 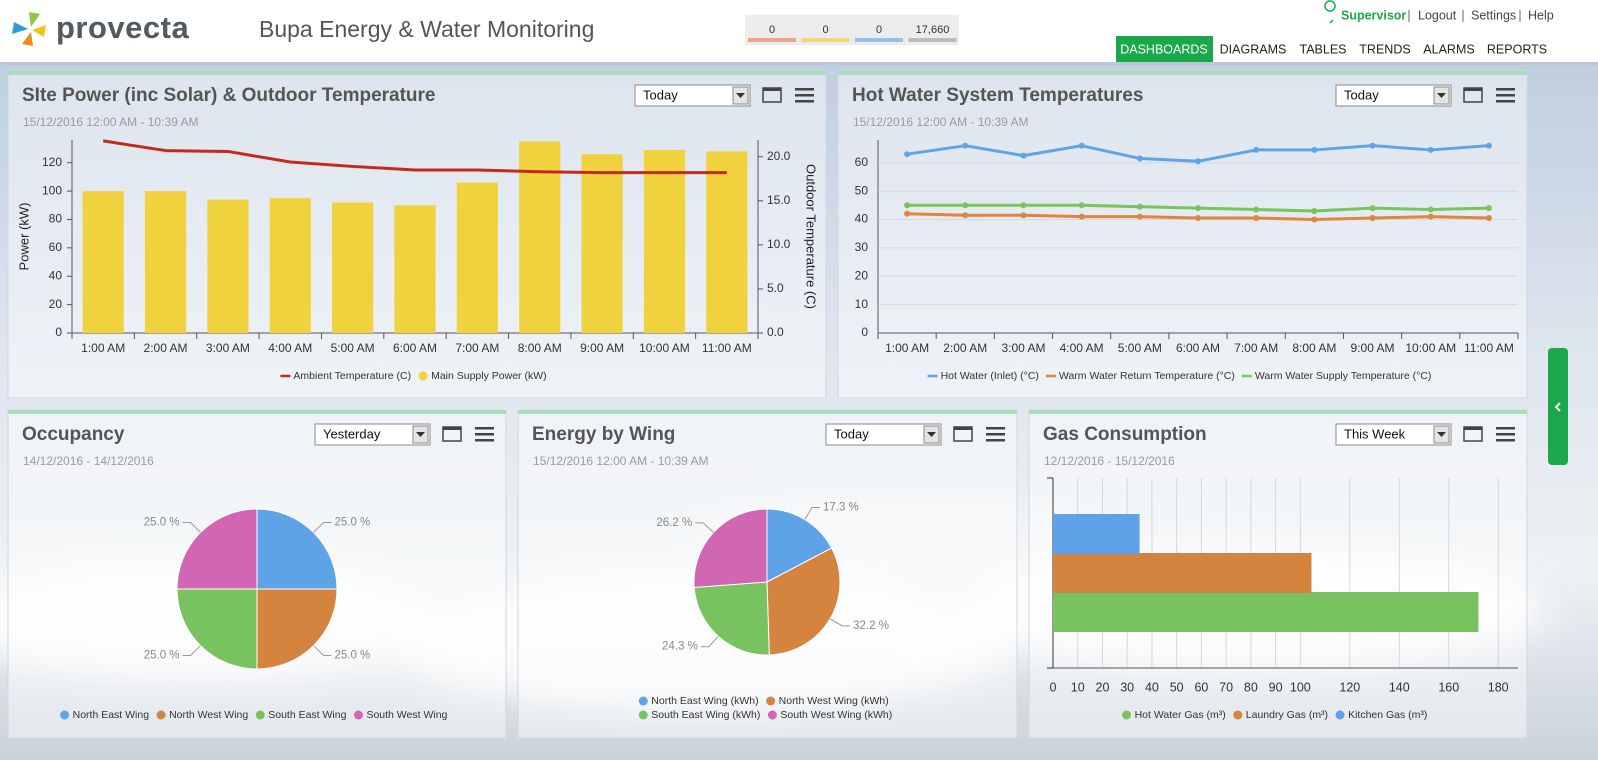 I want to click on x-tick-label: 60, so click(x=1201, y=687).